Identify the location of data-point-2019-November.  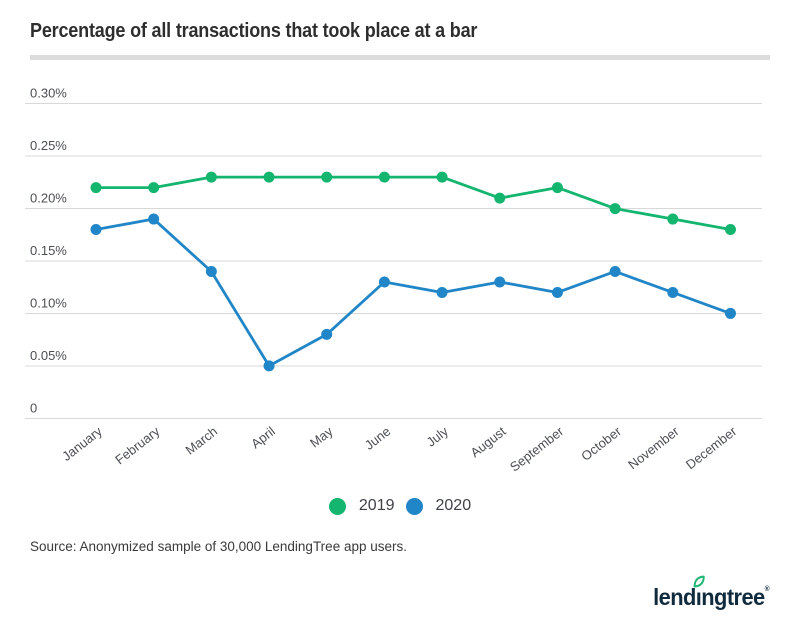
(673, 219).